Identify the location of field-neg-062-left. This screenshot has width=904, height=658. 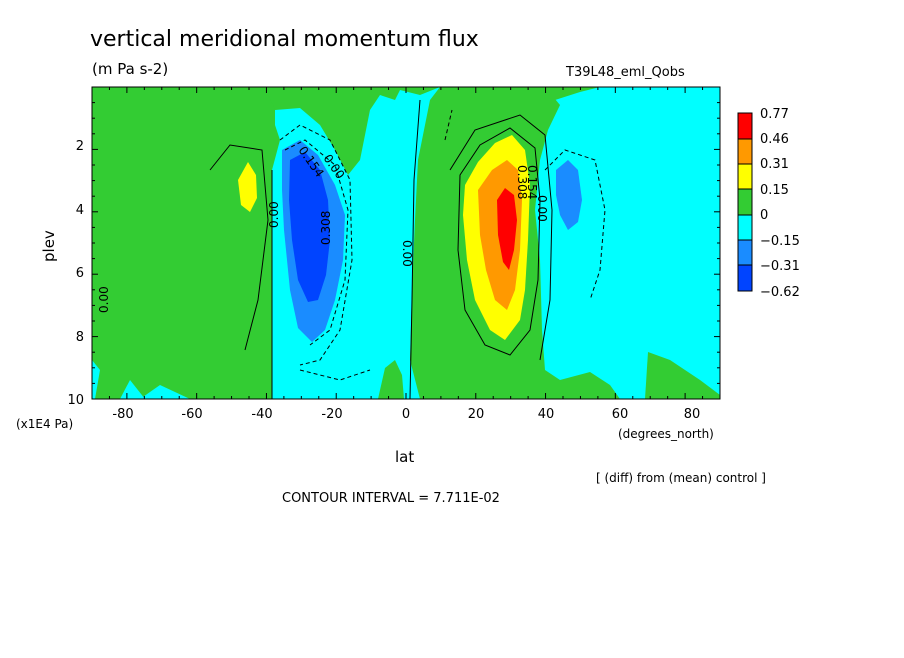
(309, 227).